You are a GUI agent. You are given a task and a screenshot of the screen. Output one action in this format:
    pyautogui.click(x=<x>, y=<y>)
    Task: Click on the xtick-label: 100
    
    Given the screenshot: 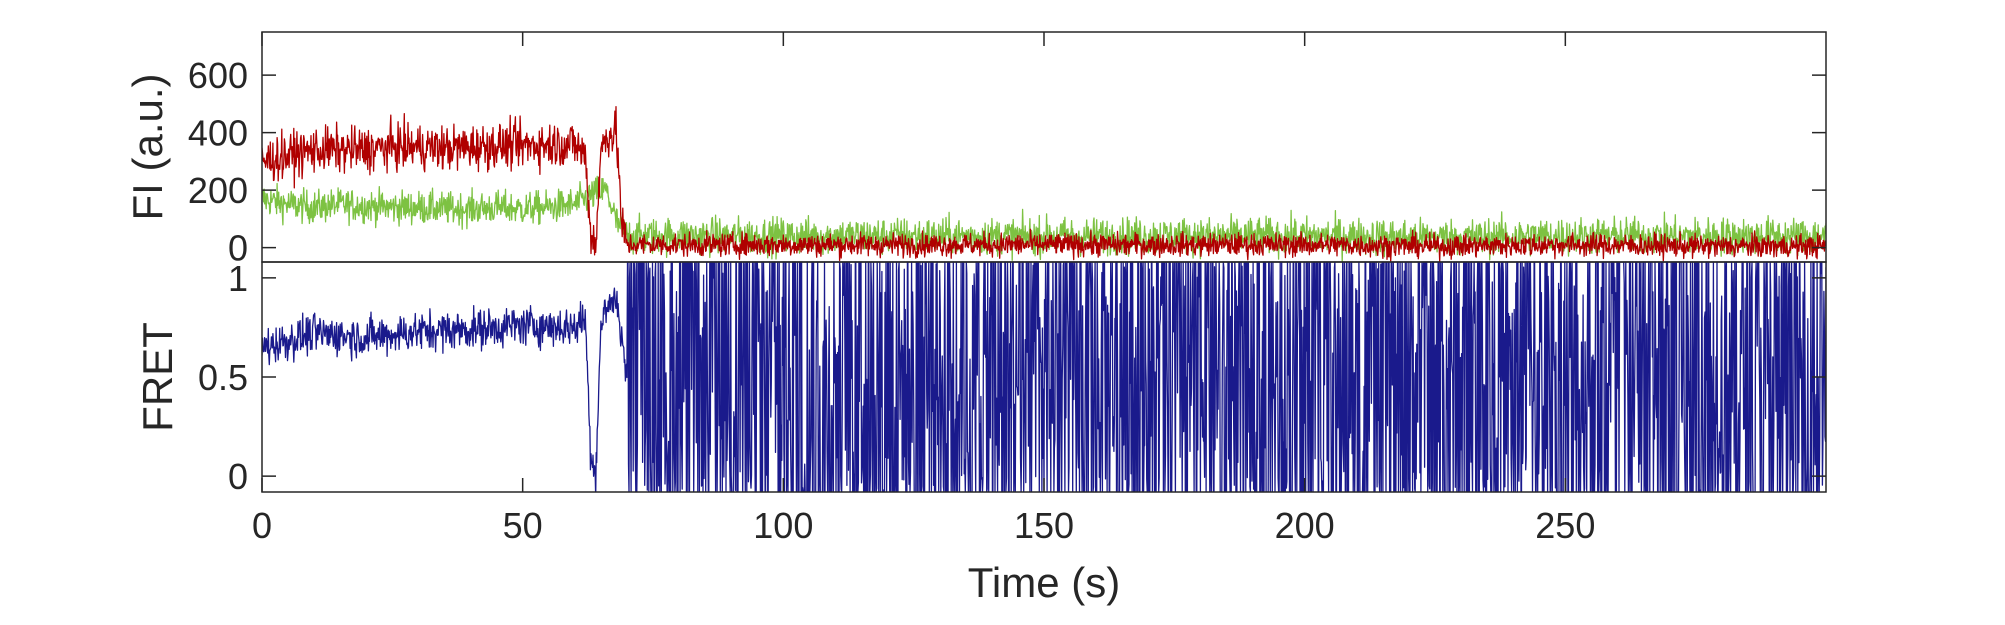 What is the action you would take?
    pyautogui.click(x=783, y=525)
    